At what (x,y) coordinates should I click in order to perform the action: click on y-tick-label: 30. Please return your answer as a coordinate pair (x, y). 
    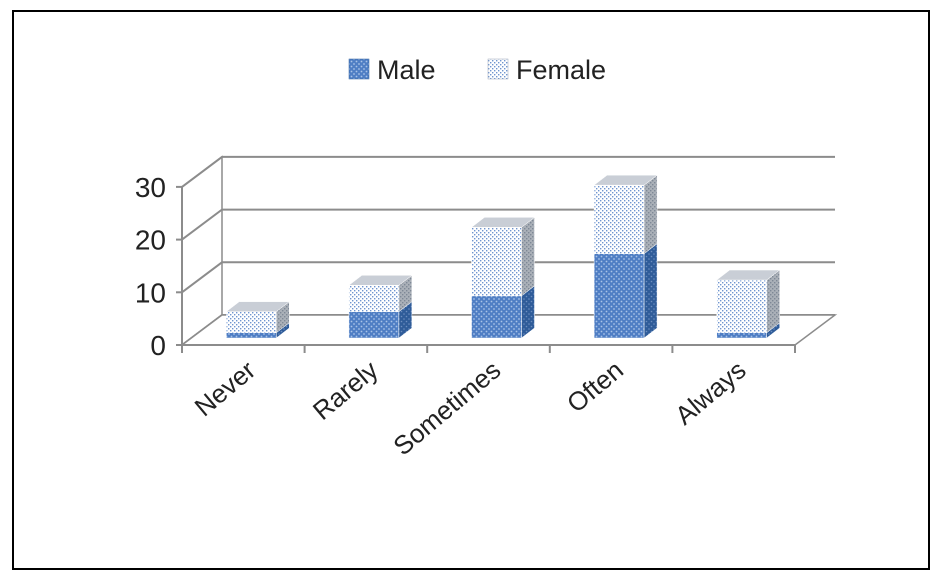
    Looking at the image, I should click on (150, 187).